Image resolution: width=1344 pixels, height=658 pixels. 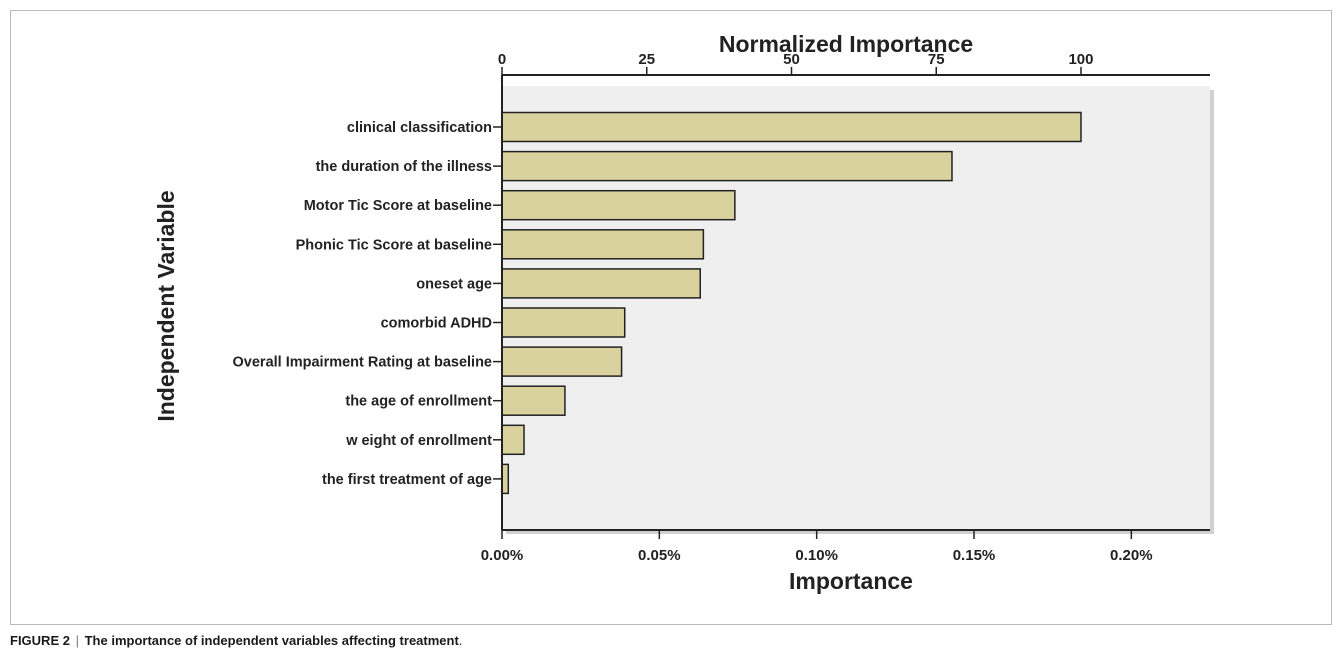 What do you see at coordinates (40, 640) in the screenshot?
I see `caption-label: FIGURE 2` at bounding box center [40, 640].